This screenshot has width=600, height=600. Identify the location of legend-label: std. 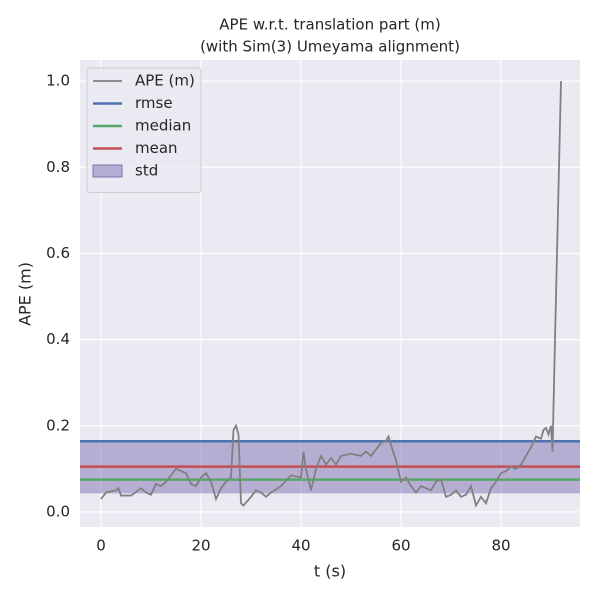
(146, 171).